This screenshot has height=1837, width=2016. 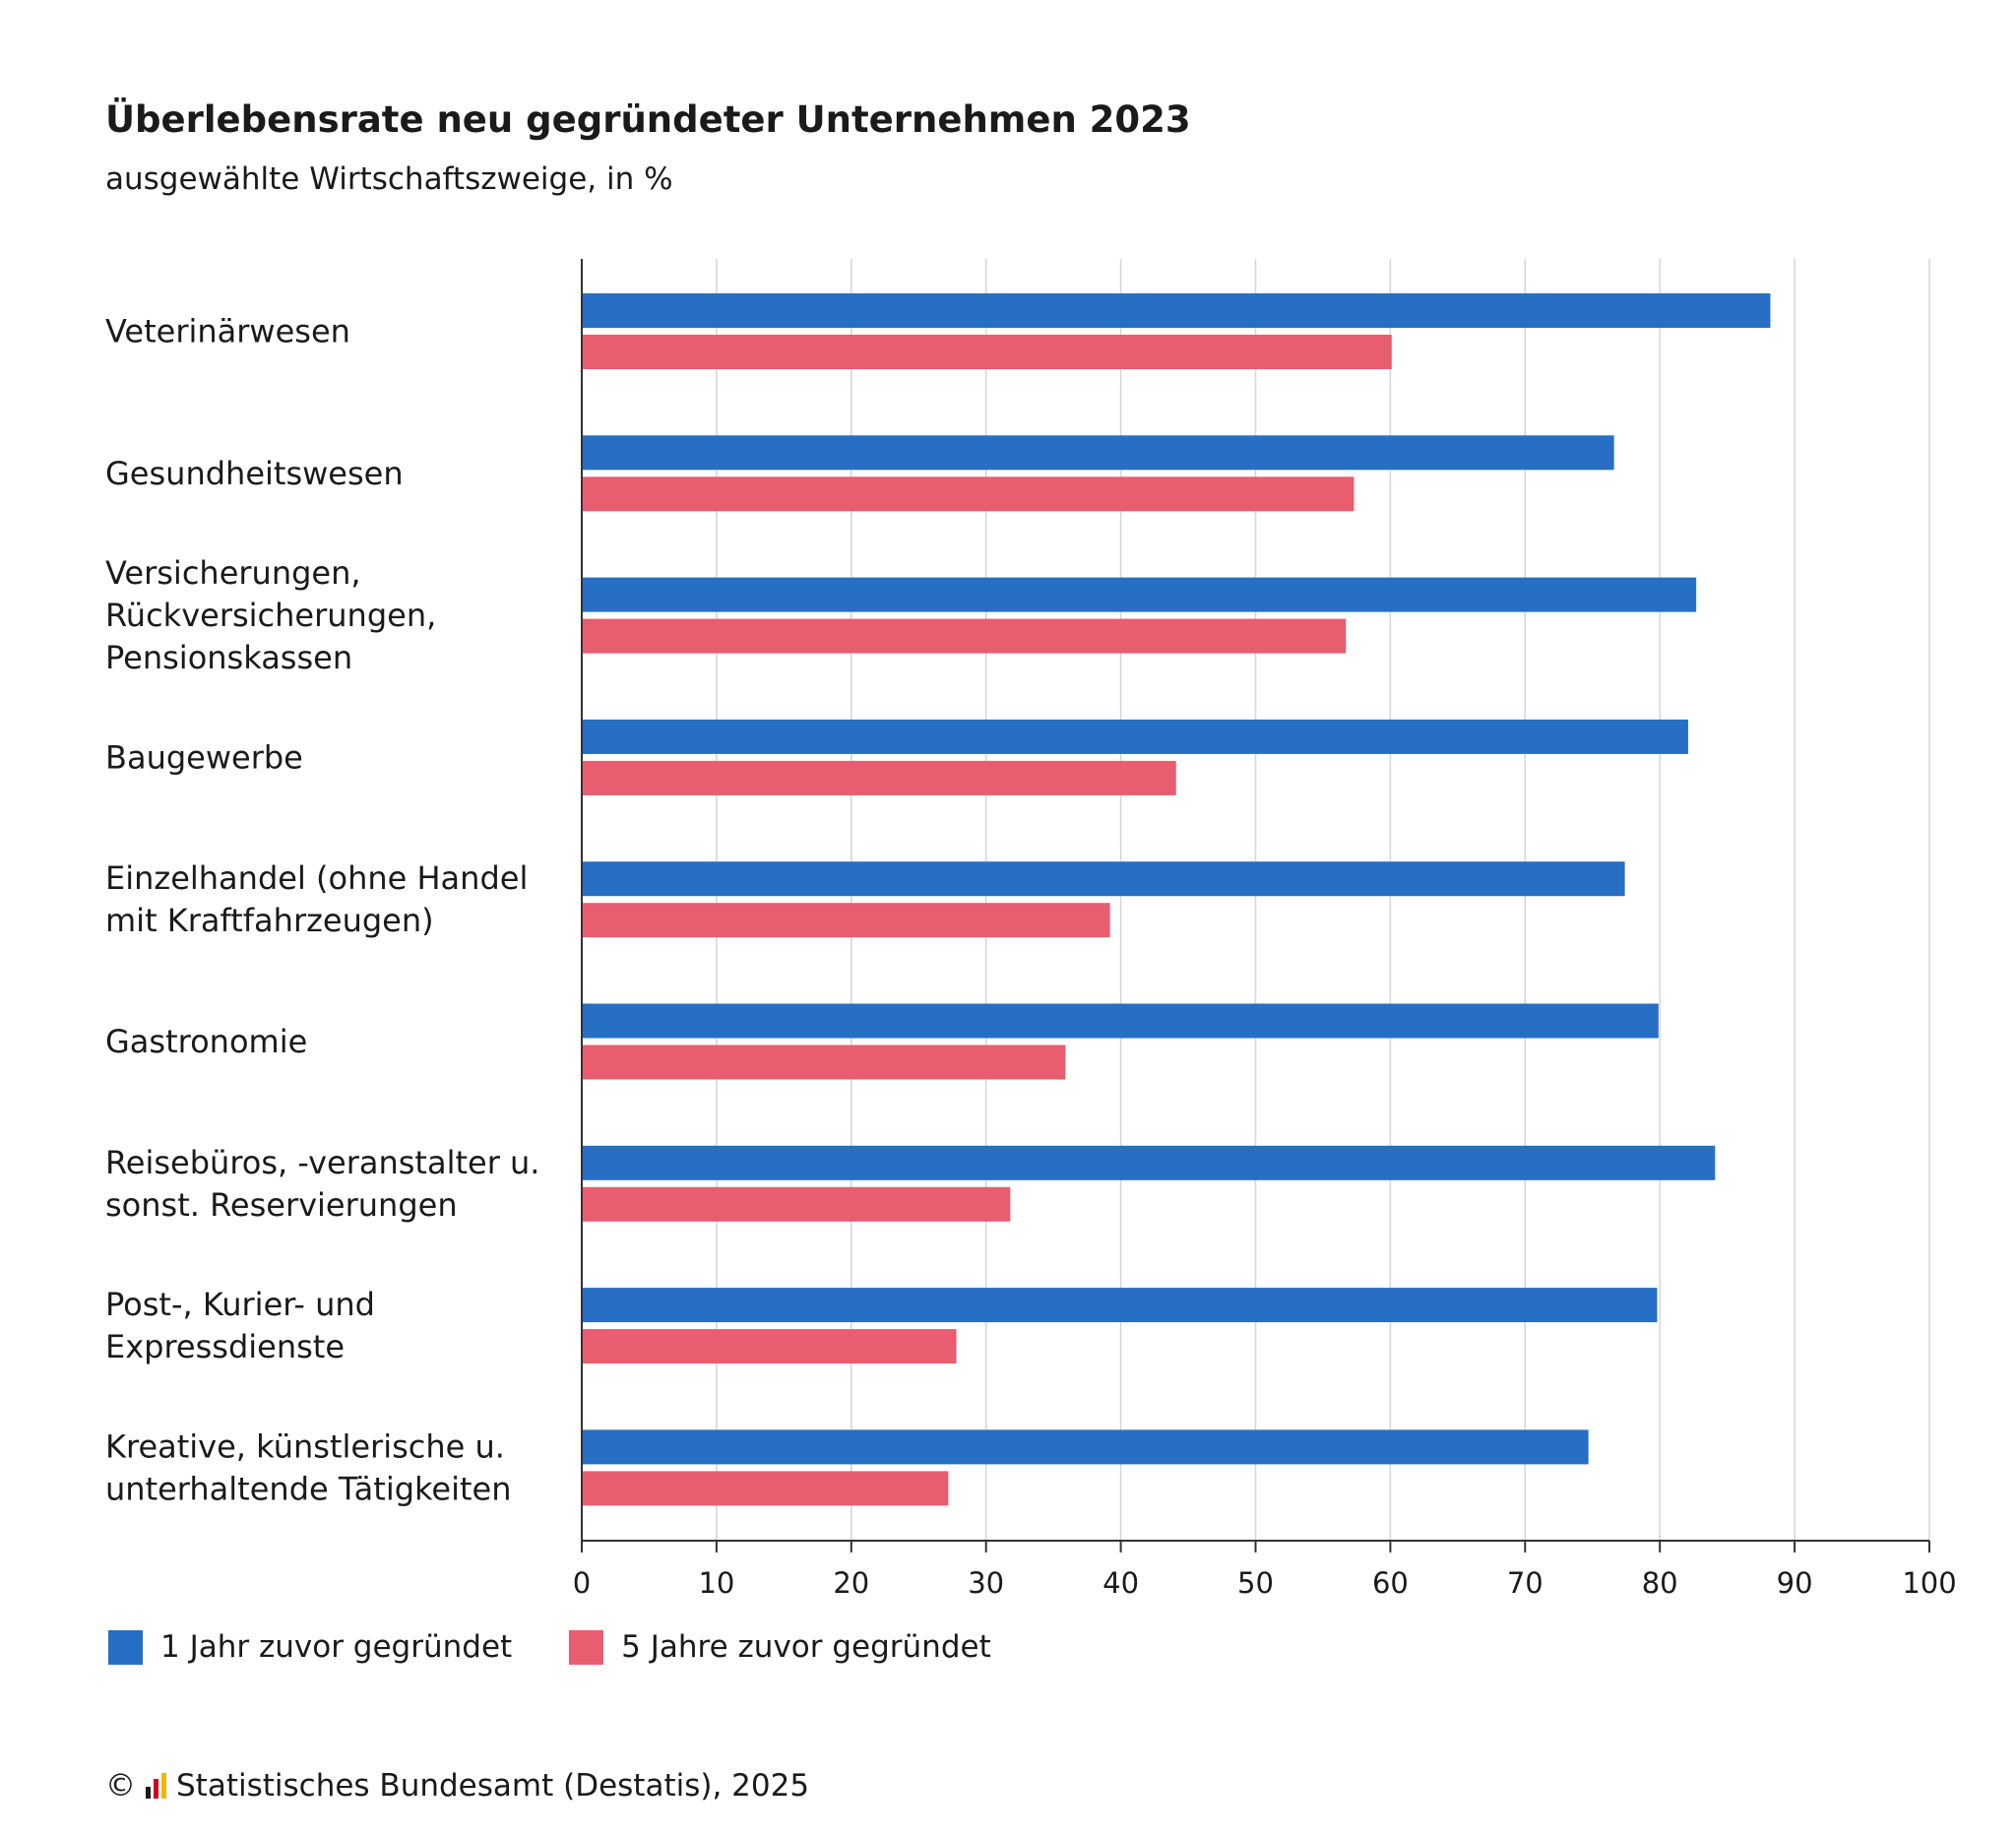 What do you see at coordinates (1929, 1580) in the screenshot?
I see `x-tick-label: 100` at bounding box center [1929, 1580].